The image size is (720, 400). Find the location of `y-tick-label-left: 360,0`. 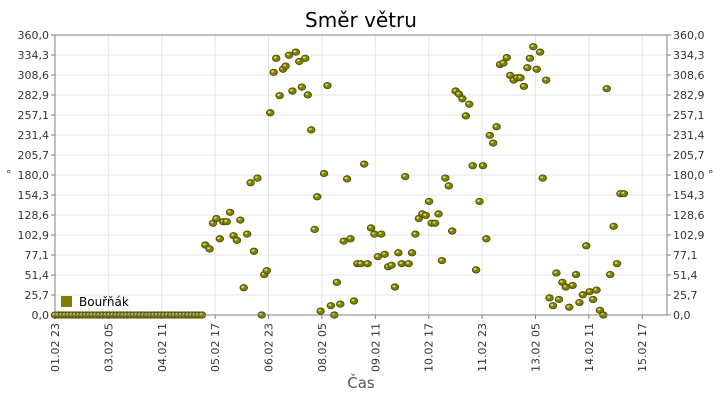

y-tick-label-left: 360,0 is located at coordinates (34, 35).